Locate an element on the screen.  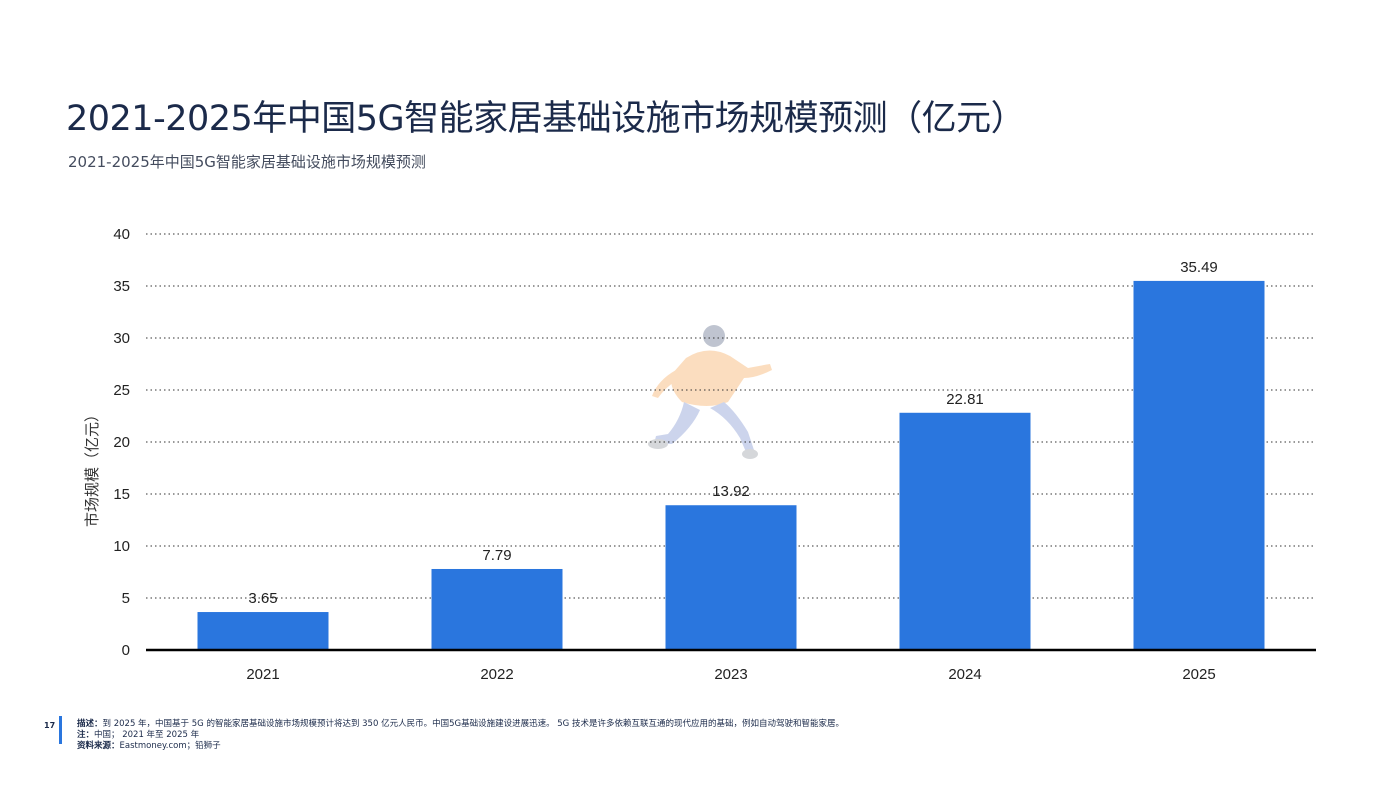
y-tick-label: 30 is located at coordinates (121, 338).